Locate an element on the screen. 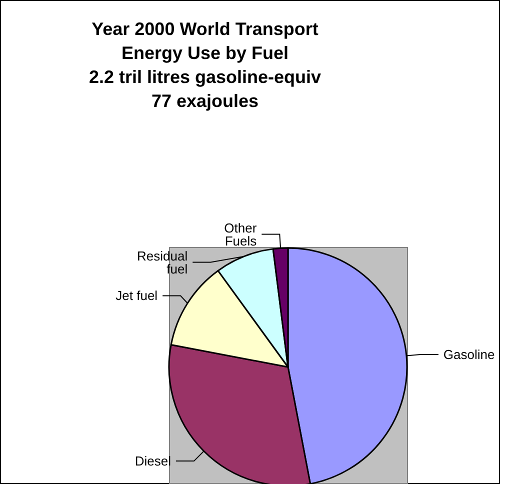 Image resolution: width=512 pixels, height=484 pixels. slice-label: Residual fuel is located at coordinates (162, 262).